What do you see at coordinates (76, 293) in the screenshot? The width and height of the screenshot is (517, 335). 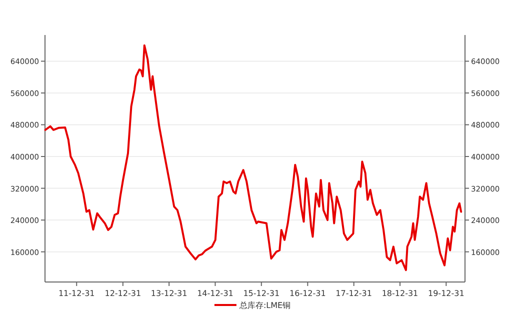 I see `x-tick-label: 11-12-31` at bounding box center [76, 293].